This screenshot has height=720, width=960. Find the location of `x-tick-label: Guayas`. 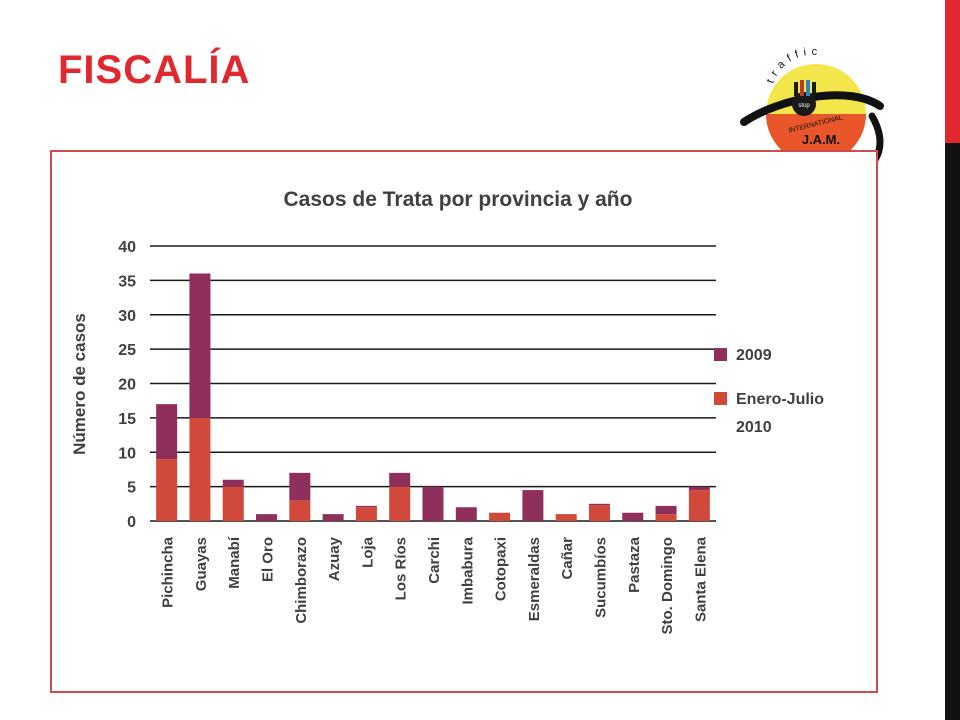

x-tick-label: Guayas is located at coordinates (201, 564).